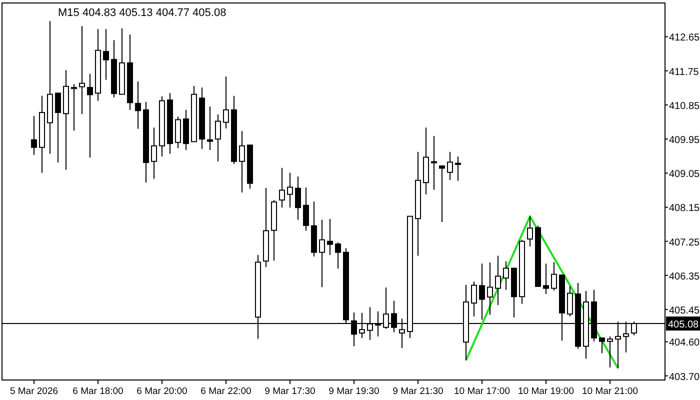 This screenshot has width=700, height=400. Describe the element at coordinates (684, 72) in the screenshot. I see `y-tick-label: 411.75` at that location.